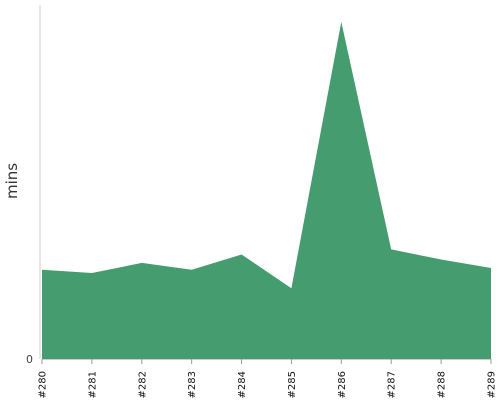  Describe the element at coordinates (43, 384) in the screenshot. I see `x-tick-label: #280` at that location.